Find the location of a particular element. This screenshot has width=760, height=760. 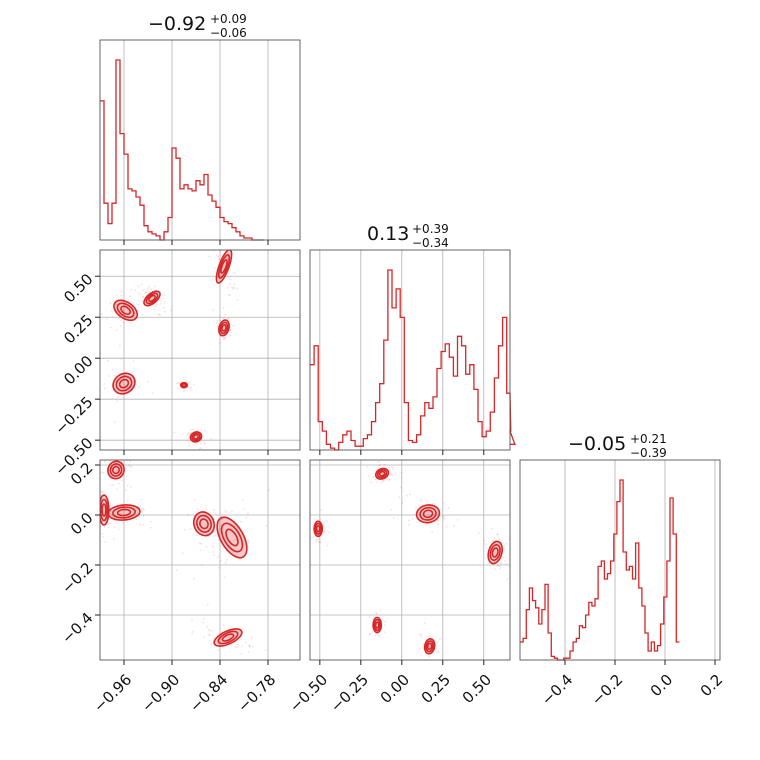

x-tick-label: −0.2 is located at coordinates (607, 690).